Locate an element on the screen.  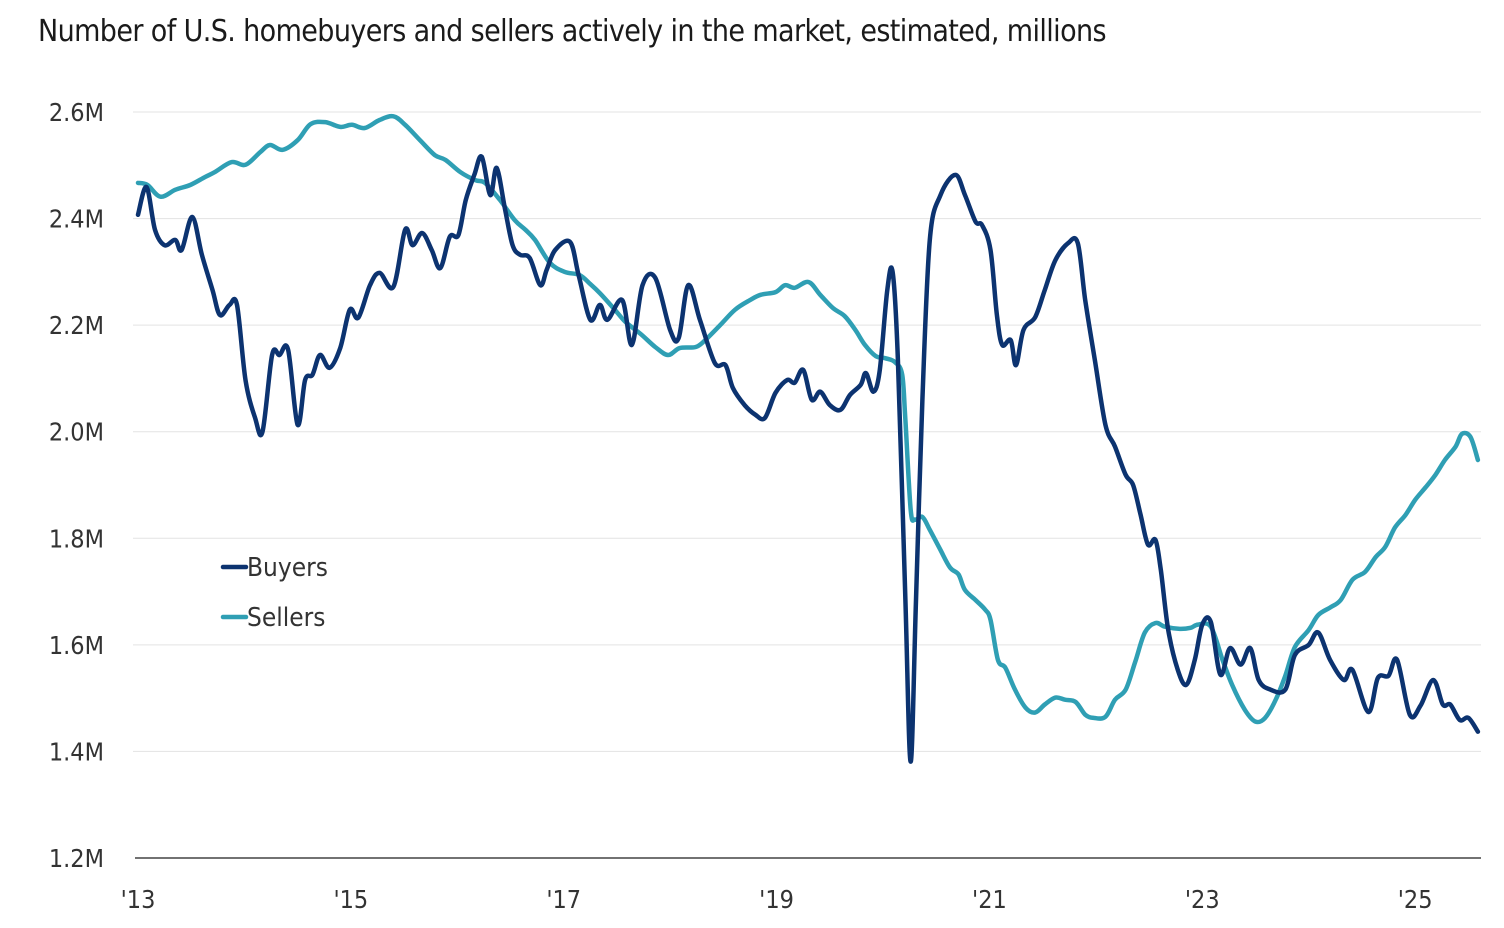
x-tick-label: '15 is located at coordinates (350, 899).